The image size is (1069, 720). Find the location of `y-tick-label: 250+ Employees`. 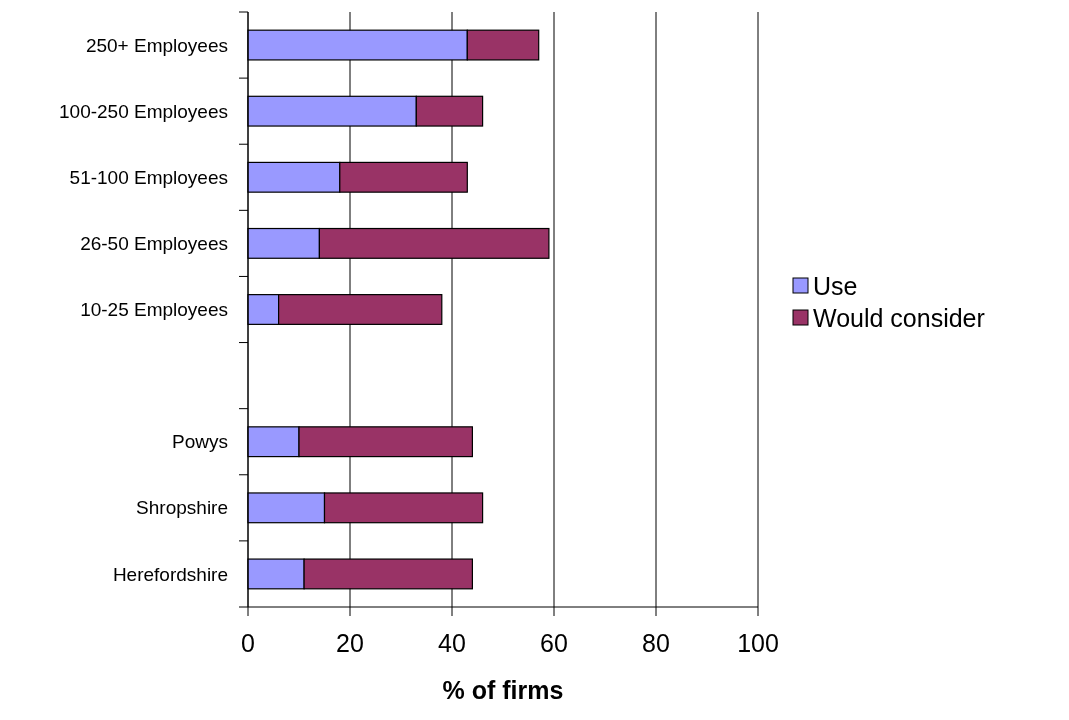

y-tick-label: 250+ Employees is located at coordinates (156, 45).